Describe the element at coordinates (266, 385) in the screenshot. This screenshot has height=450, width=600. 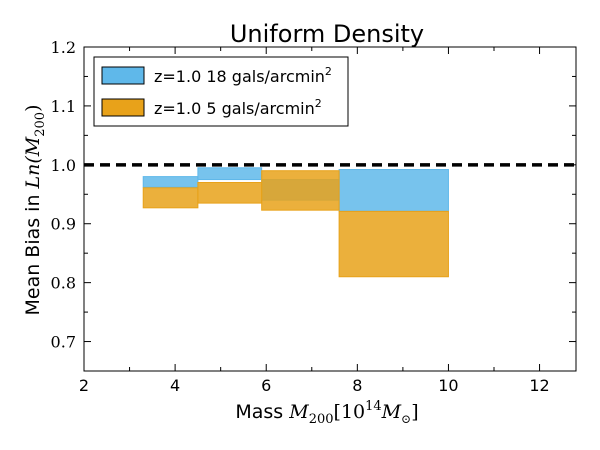
I see `x-tick-label: 6` at that location.